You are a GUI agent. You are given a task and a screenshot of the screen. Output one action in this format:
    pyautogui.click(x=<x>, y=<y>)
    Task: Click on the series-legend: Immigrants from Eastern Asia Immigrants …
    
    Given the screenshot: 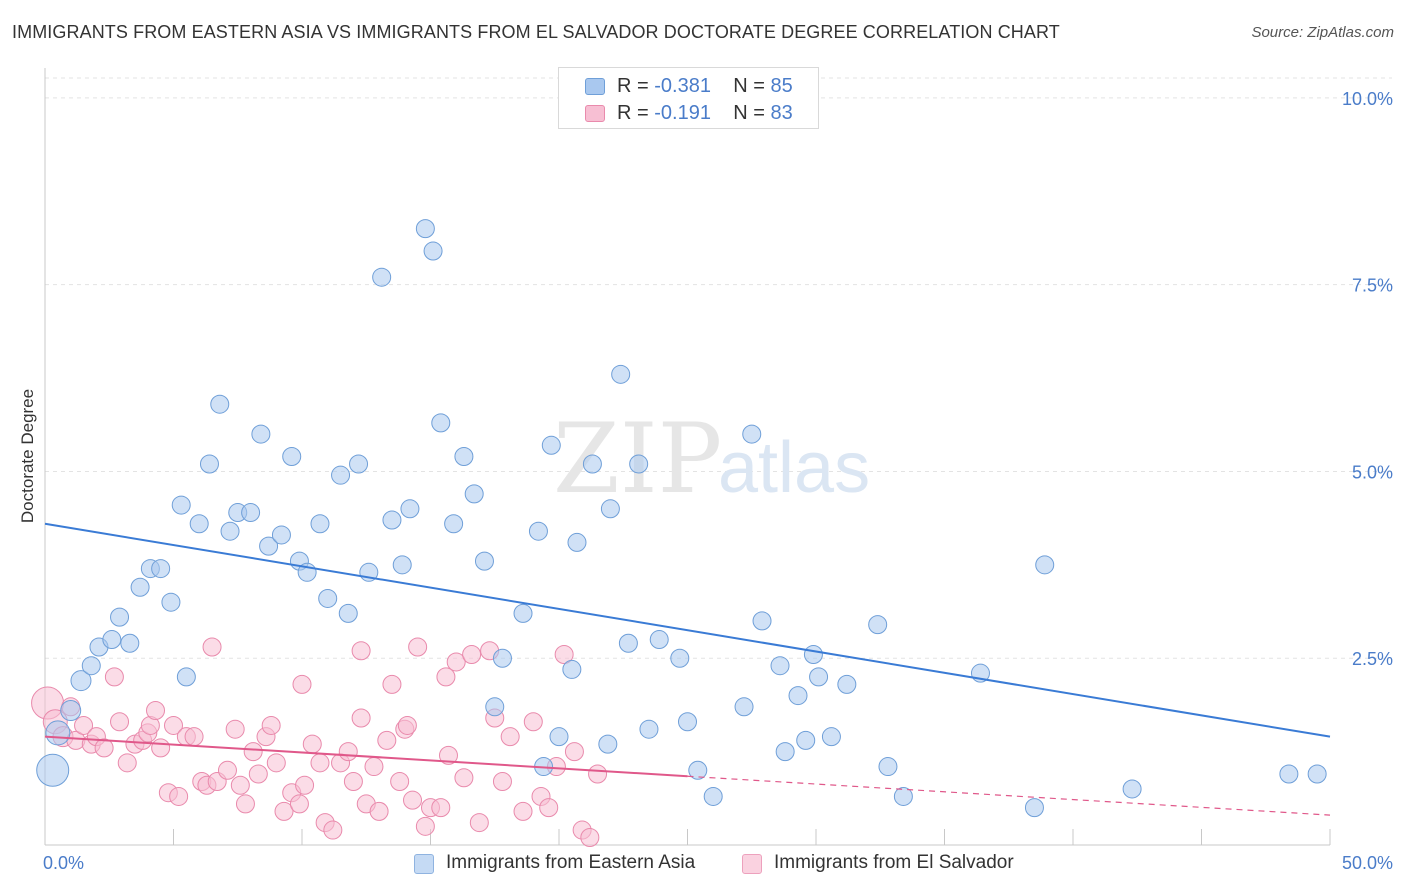 What is the action you would take?
    pyautogui.click(x=703, y=865)
    